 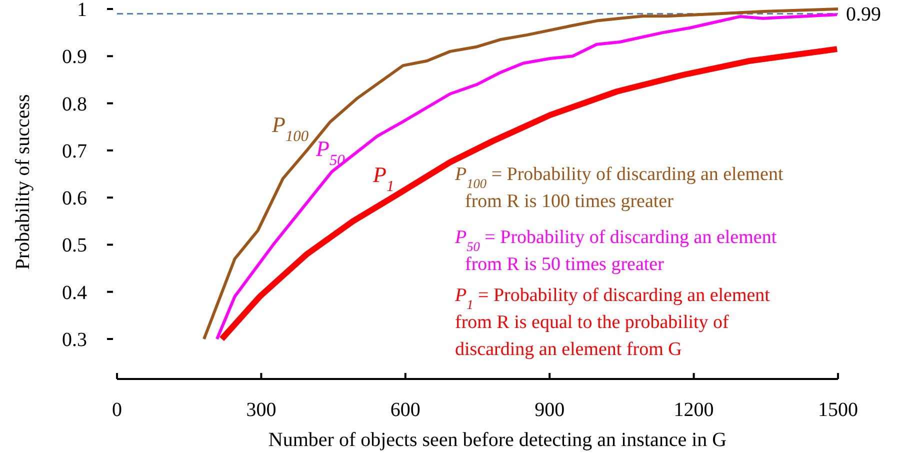 What do you see at coordinates (74, 199) in the screenshot?
I see `y-tick-label: 0.6` at bounding box center [74, 199].